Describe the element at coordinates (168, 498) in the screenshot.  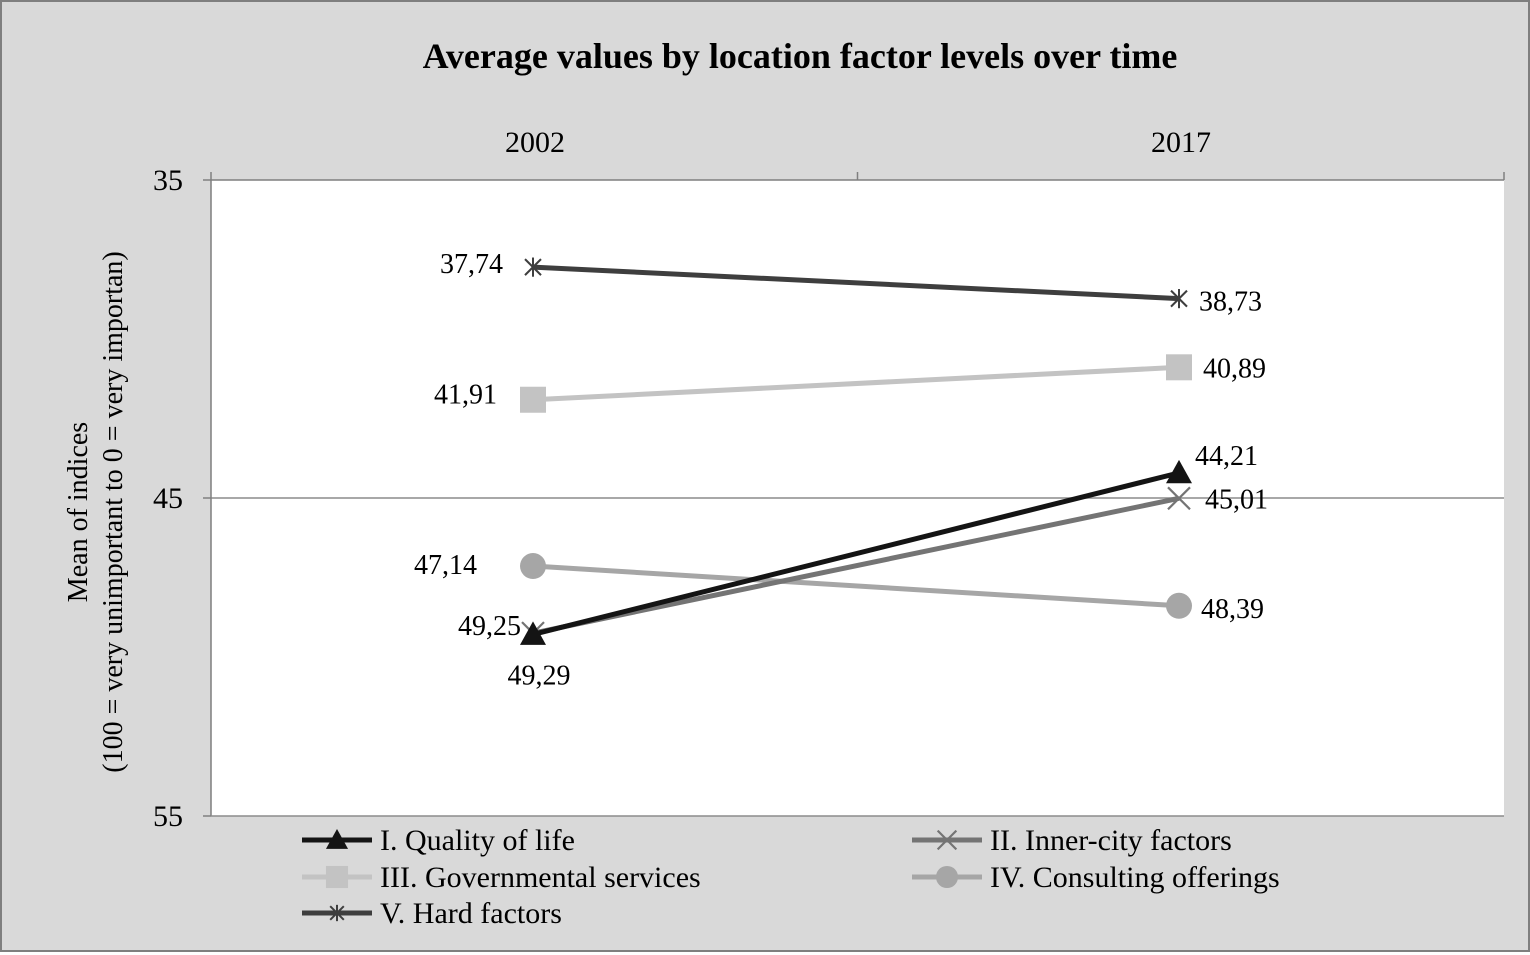
I see `y-tick-label: 45` at that location.